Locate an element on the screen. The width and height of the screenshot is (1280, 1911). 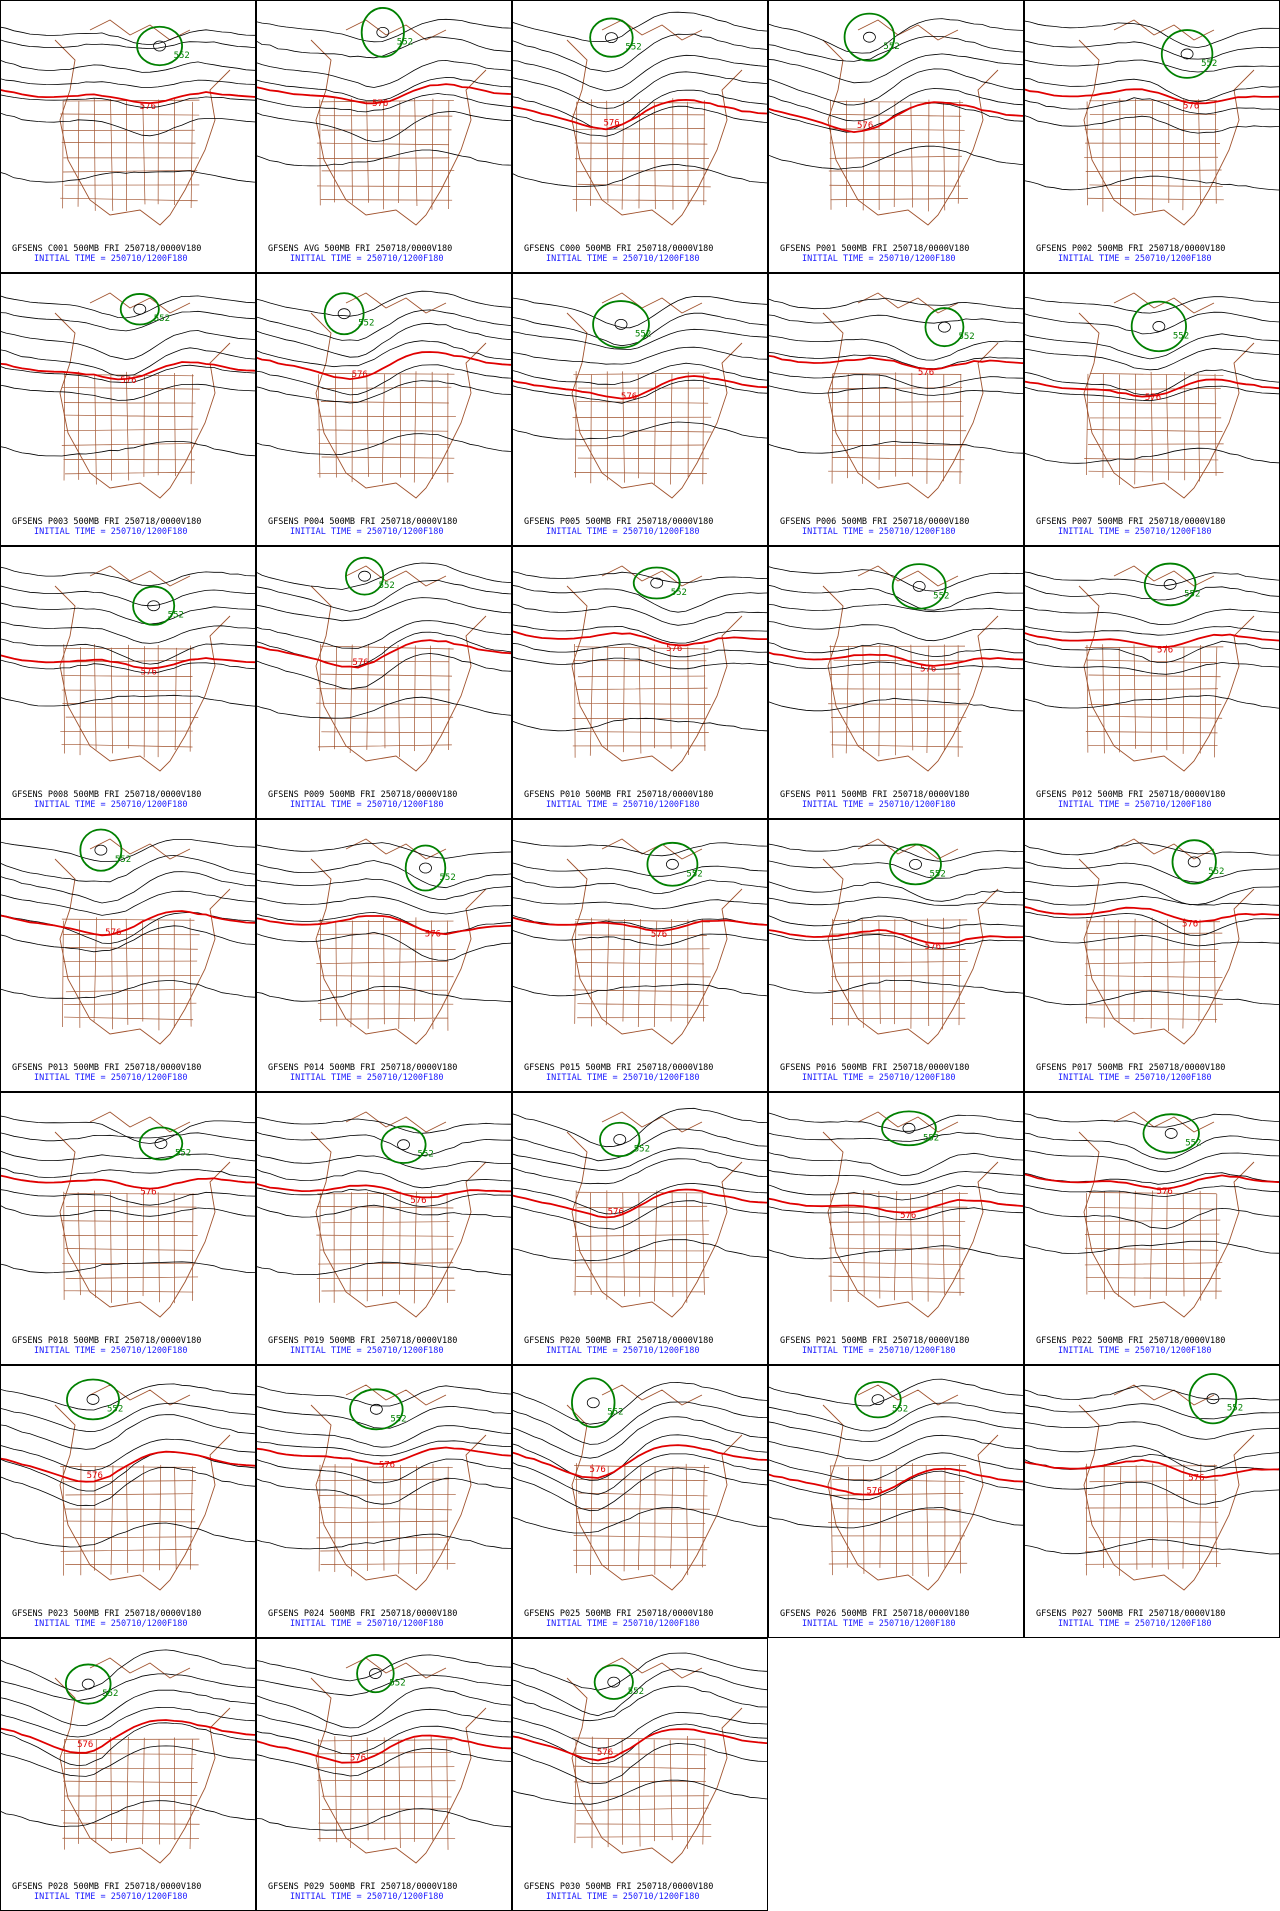
panel-title: GFSENS P002 500MB FRI 250718/0000V180 is located at coordinates (1130, 249).